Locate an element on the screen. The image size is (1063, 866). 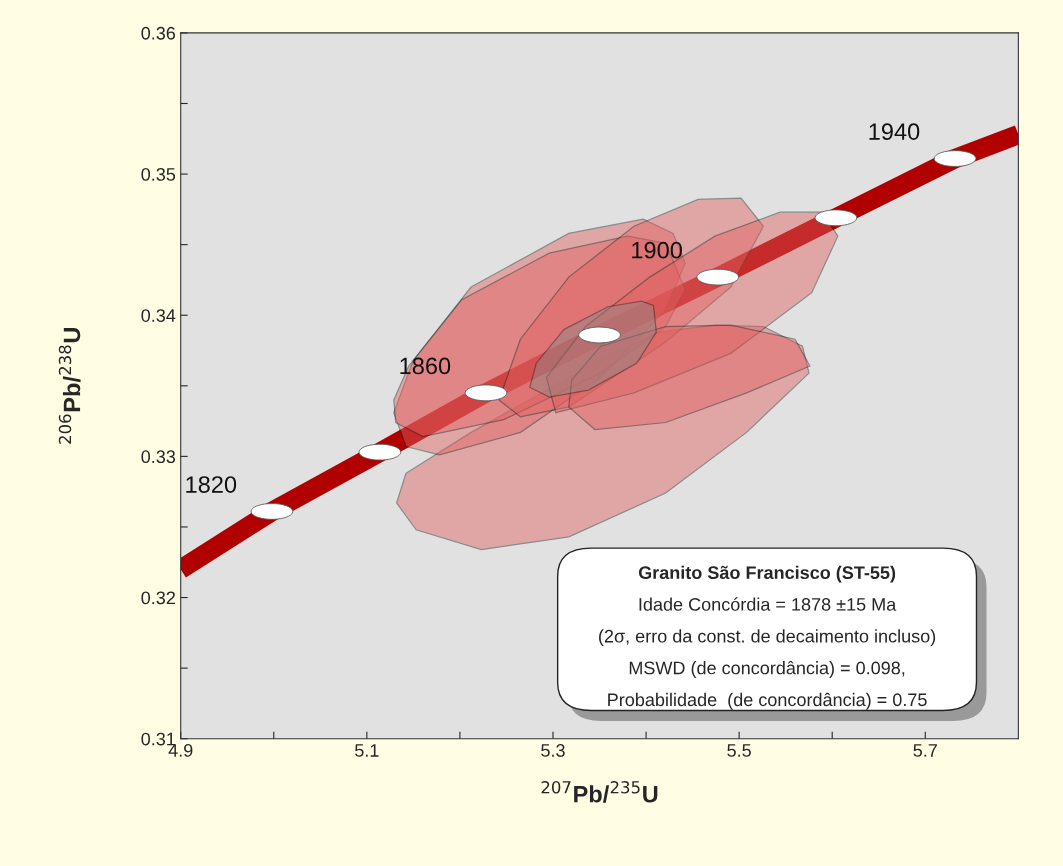
y-tick-label: 0.32 is located at coordinates (158, 598).